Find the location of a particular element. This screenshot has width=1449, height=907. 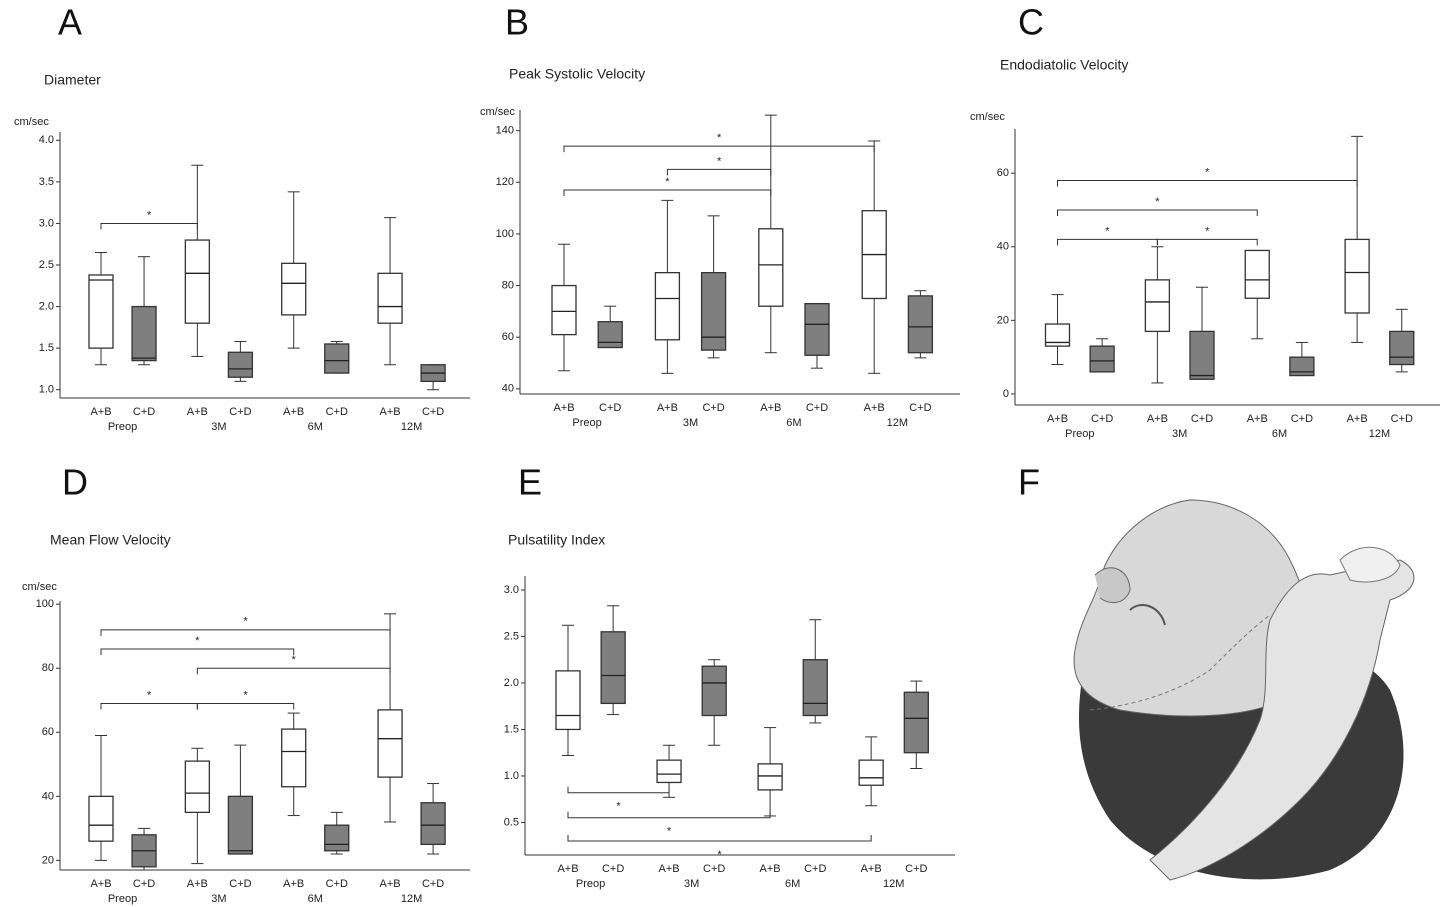

y-tick-label: 60 is located at coordinates (1003, 173).